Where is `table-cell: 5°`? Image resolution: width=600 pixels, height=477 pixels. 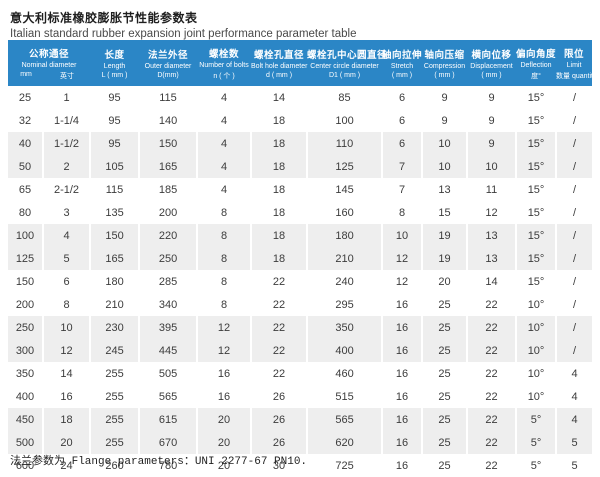 table-cell: 5° is located at coordinates (536, 419).